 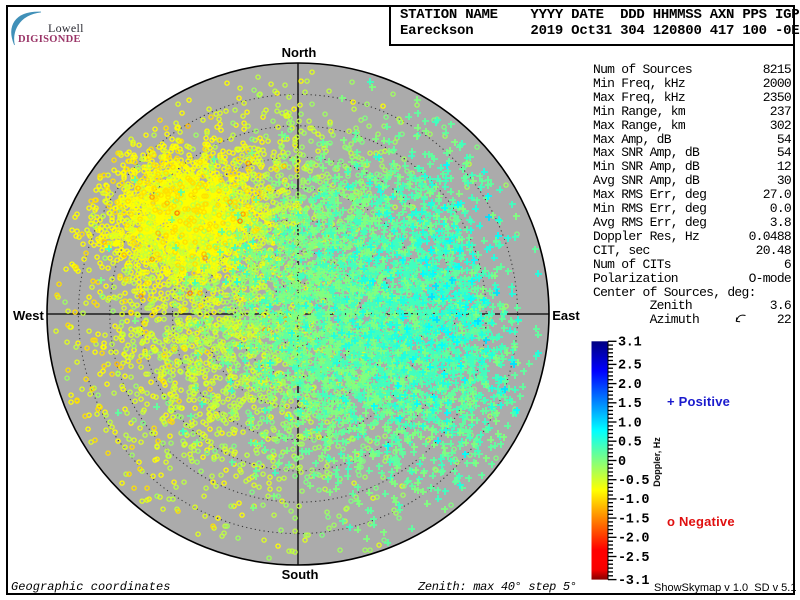 What do you see at coordinates (630, 404) in the screenshot?
I see `svg-text: 1.5` at bounding box center [630, 404].